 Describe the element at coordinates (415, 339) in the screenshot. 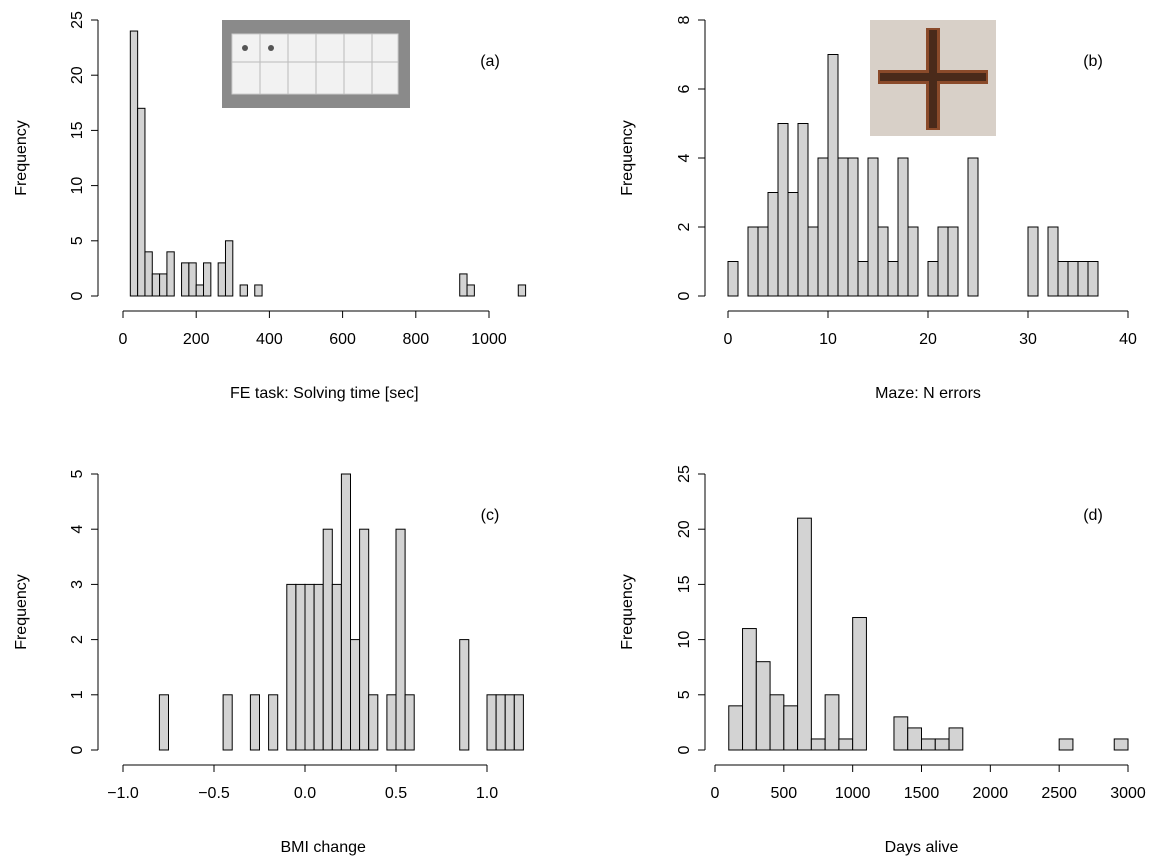

I see `x-tick-label: 800` at that location.